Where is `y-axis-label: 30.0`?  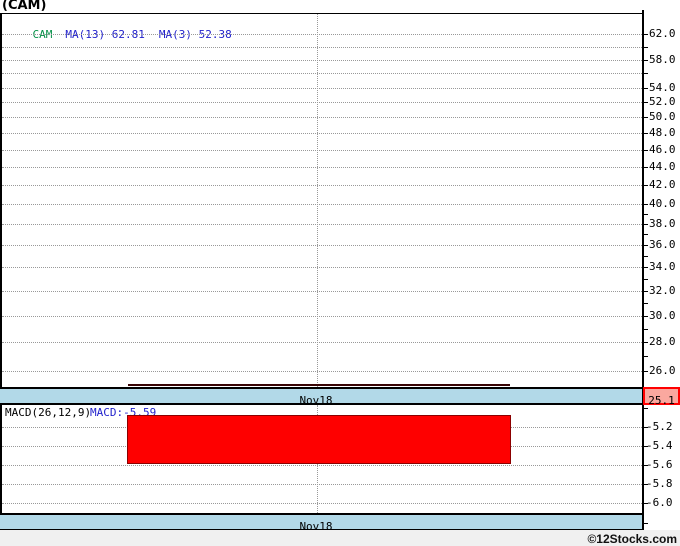 y-axis-label: 30.0 is located at coordinates (662, 315).